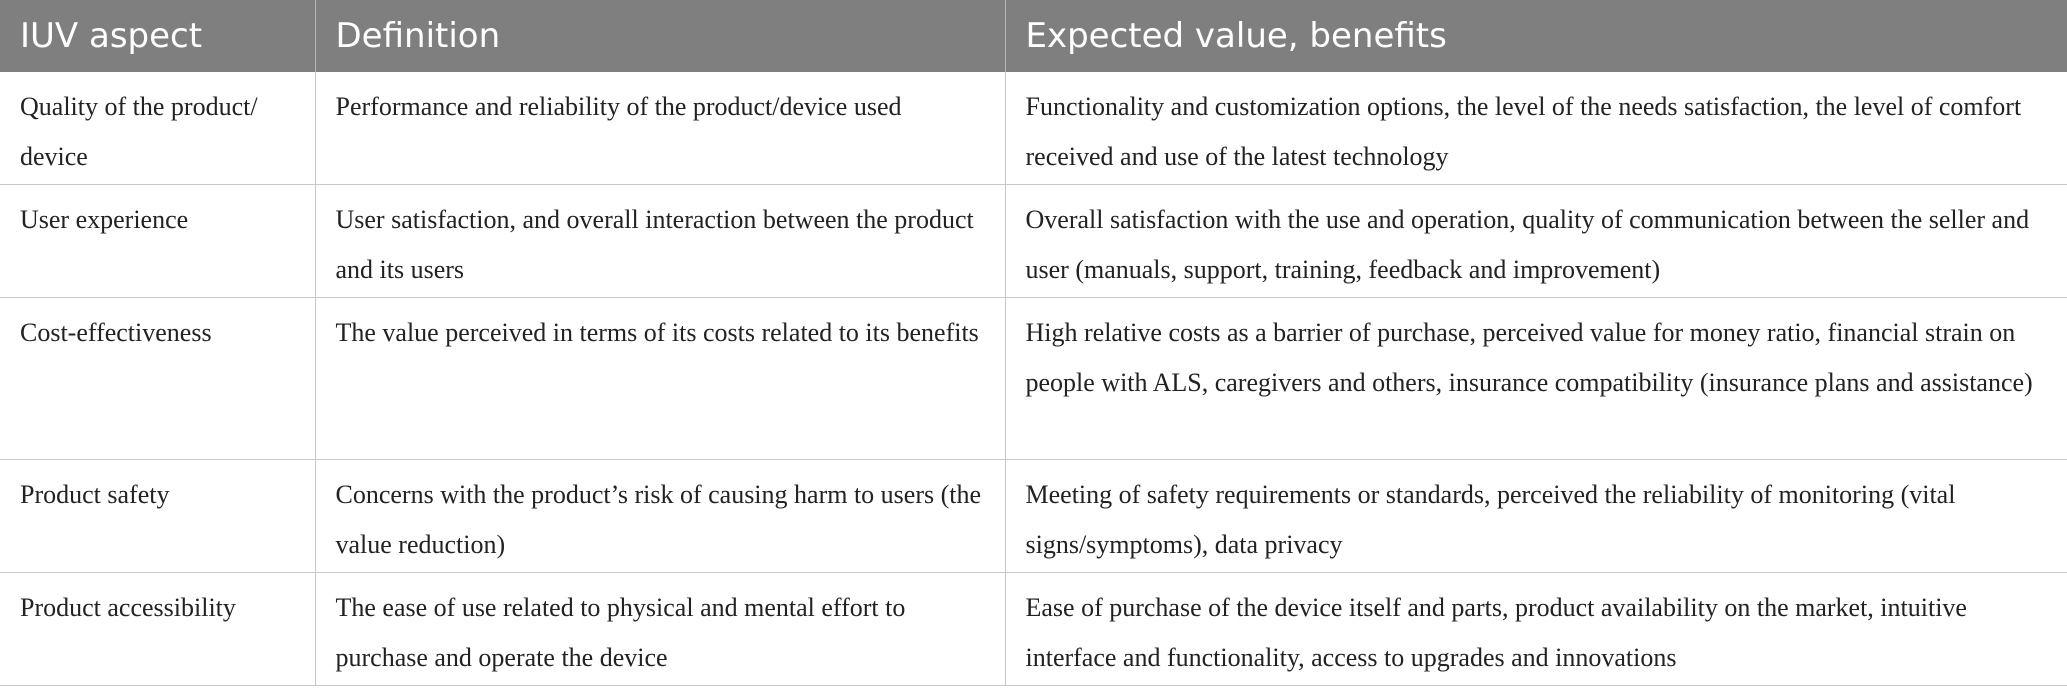  What do you see at coordinates (158, 241) in the screenshot?
I see `cell-aspect: User experience` at bounding box center [158, 241].